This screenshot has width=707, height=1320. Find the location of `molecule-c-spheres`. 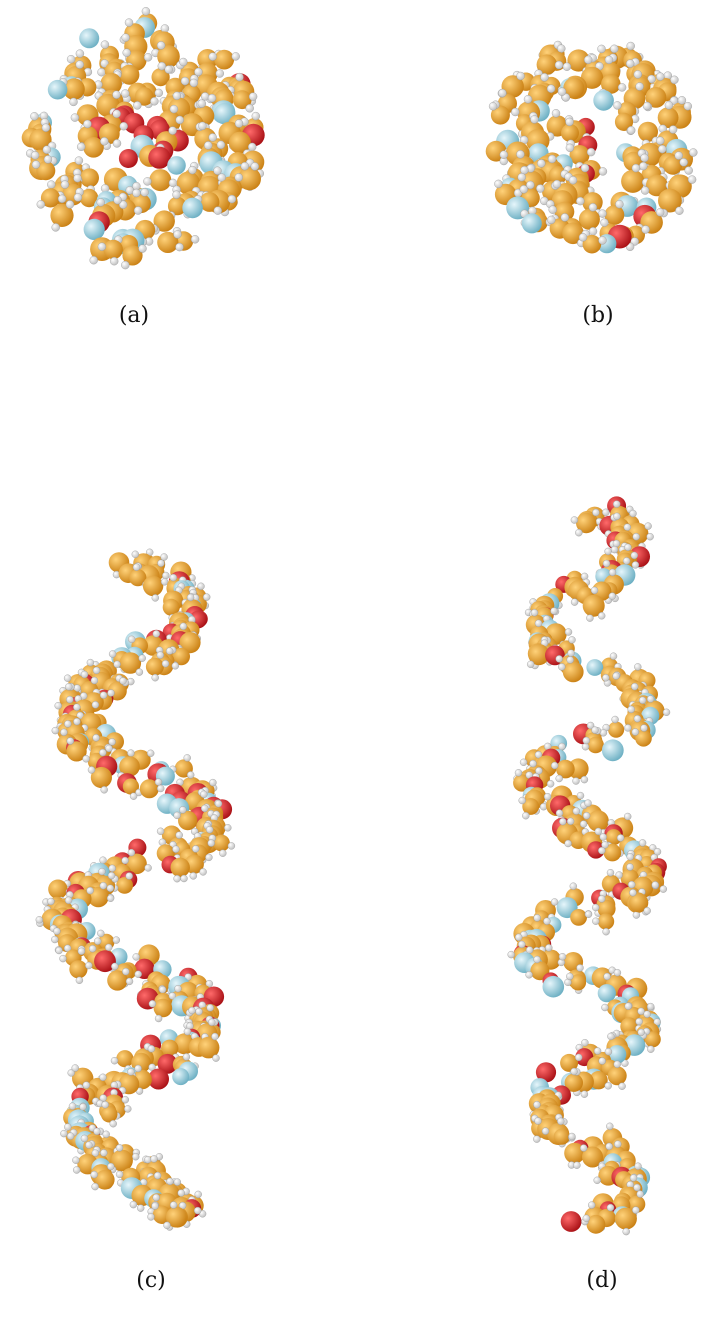

molecule-c-spheres is located at coordinates (135, 889).